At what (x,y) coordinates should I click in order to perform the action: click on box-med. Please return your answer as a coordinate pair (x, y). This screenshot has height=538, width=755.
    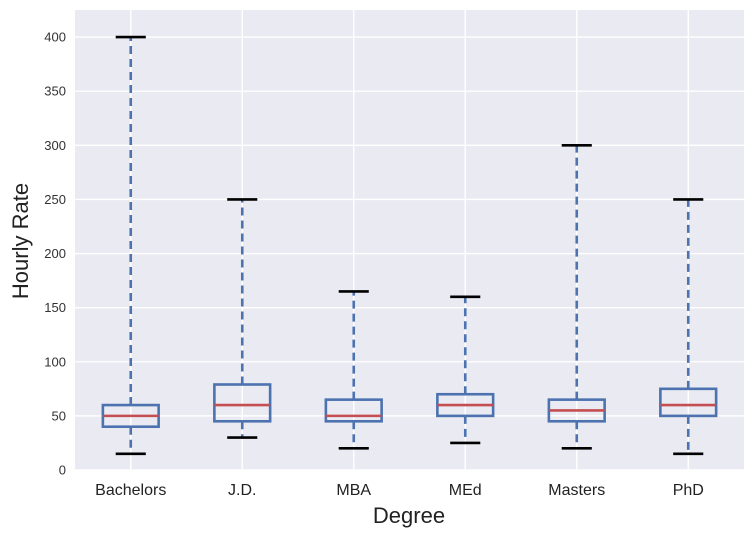
    Looking at the image, I should click on (465, 370).